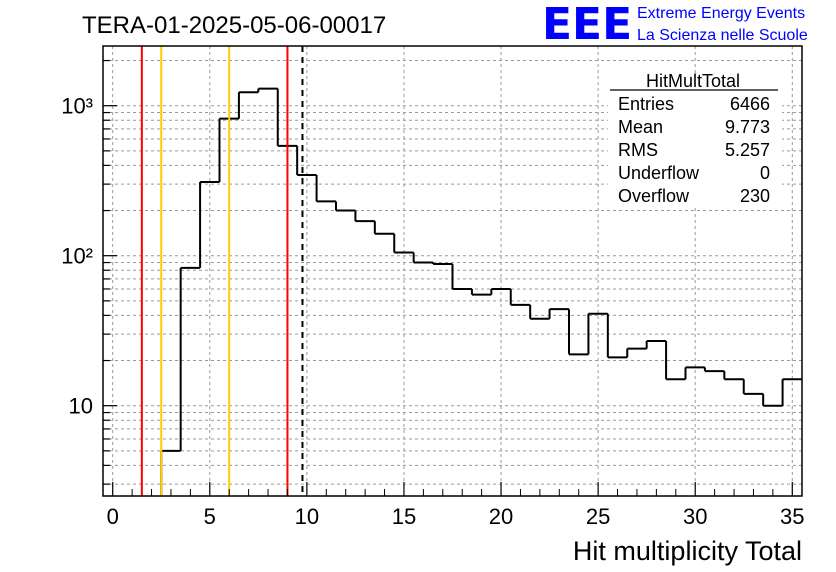  I want to click on stat-value-underflow: 0, so click(765, 173).